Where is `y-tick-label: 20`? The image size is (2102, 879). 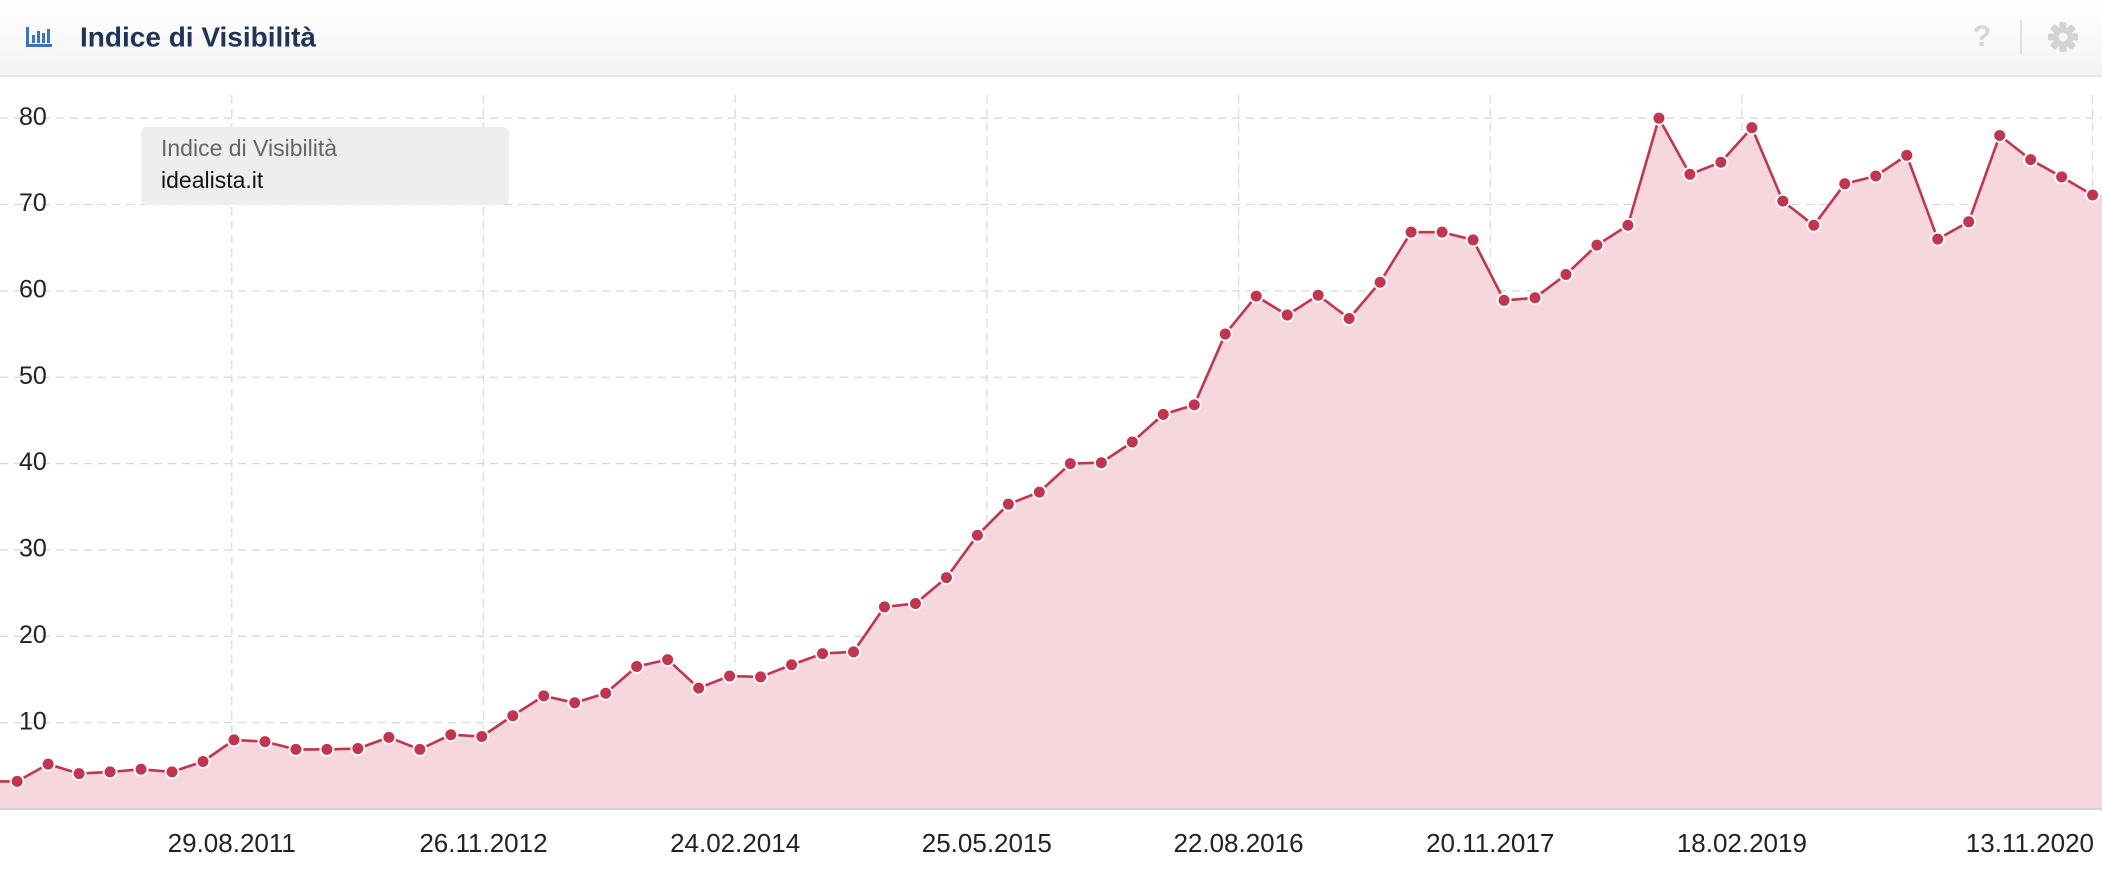
y-tick-label: 20 is located at coordinates (33, 635).